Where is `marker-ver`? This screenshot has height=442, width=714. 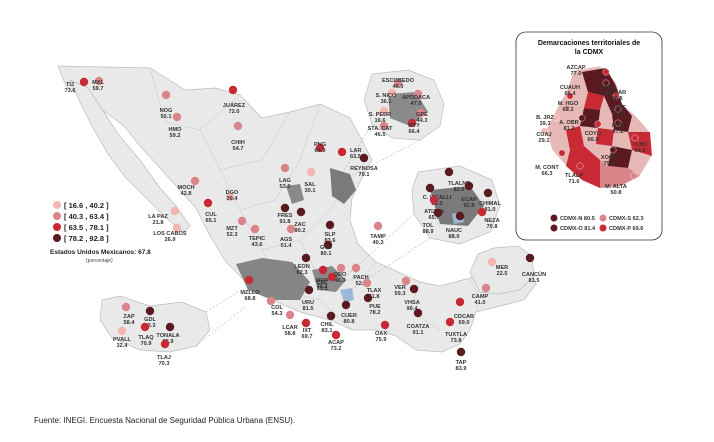 marker-ver is located at coordinates (406, 281).